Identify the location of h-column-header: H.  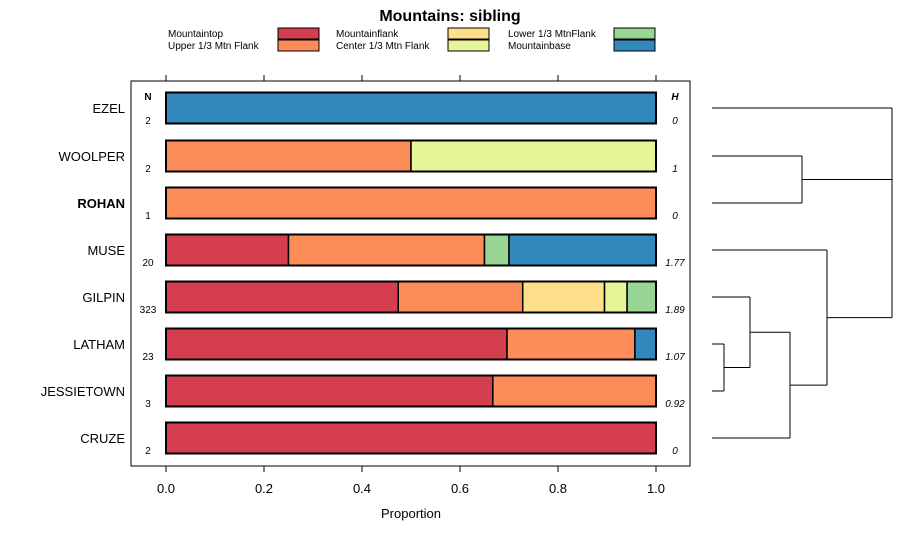
(675, 97).